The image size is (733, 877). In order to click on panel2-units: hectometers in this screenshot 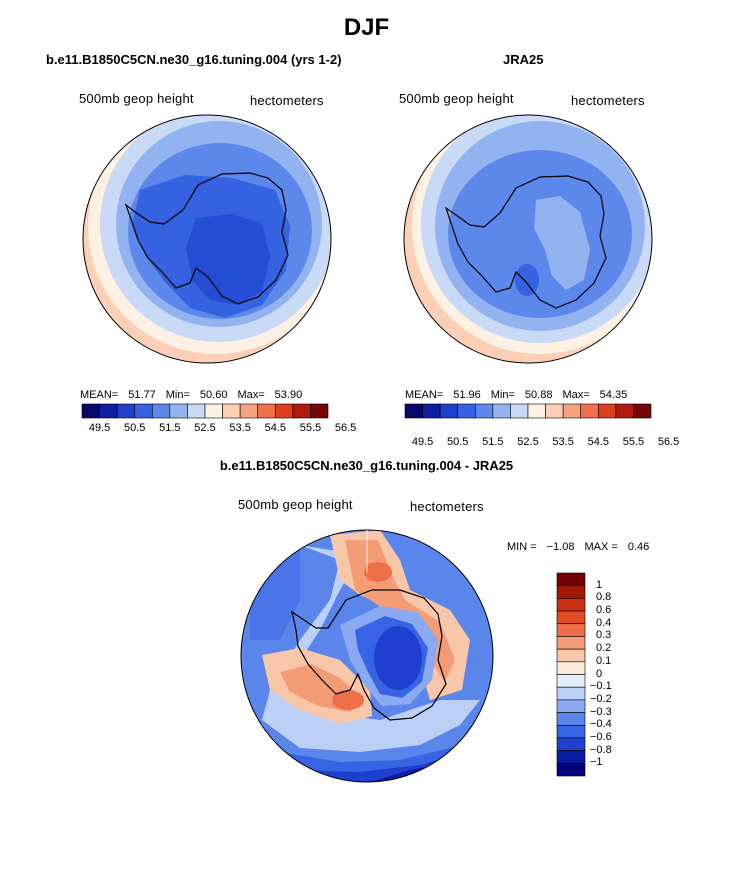, I will do `click(608, 100)`.